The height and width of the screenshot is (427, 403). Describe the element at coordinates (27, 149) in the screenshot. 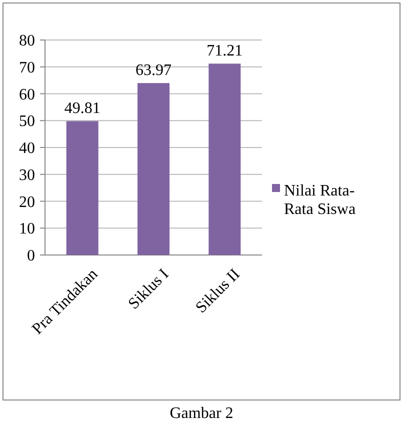

I see `y-tick-label: 40` at that location.